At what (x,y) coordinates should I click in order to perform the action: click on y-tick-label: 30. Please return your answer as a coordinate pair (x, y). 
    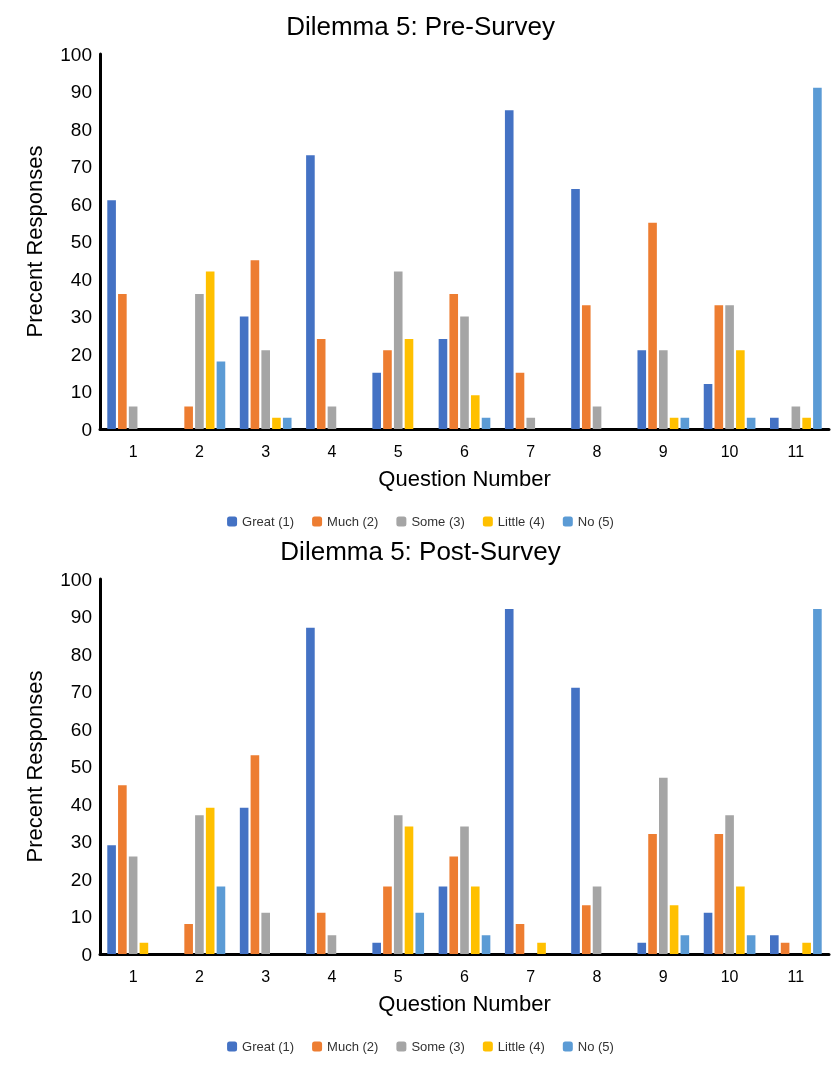
    Looking at the image, I should click on (81, 316).